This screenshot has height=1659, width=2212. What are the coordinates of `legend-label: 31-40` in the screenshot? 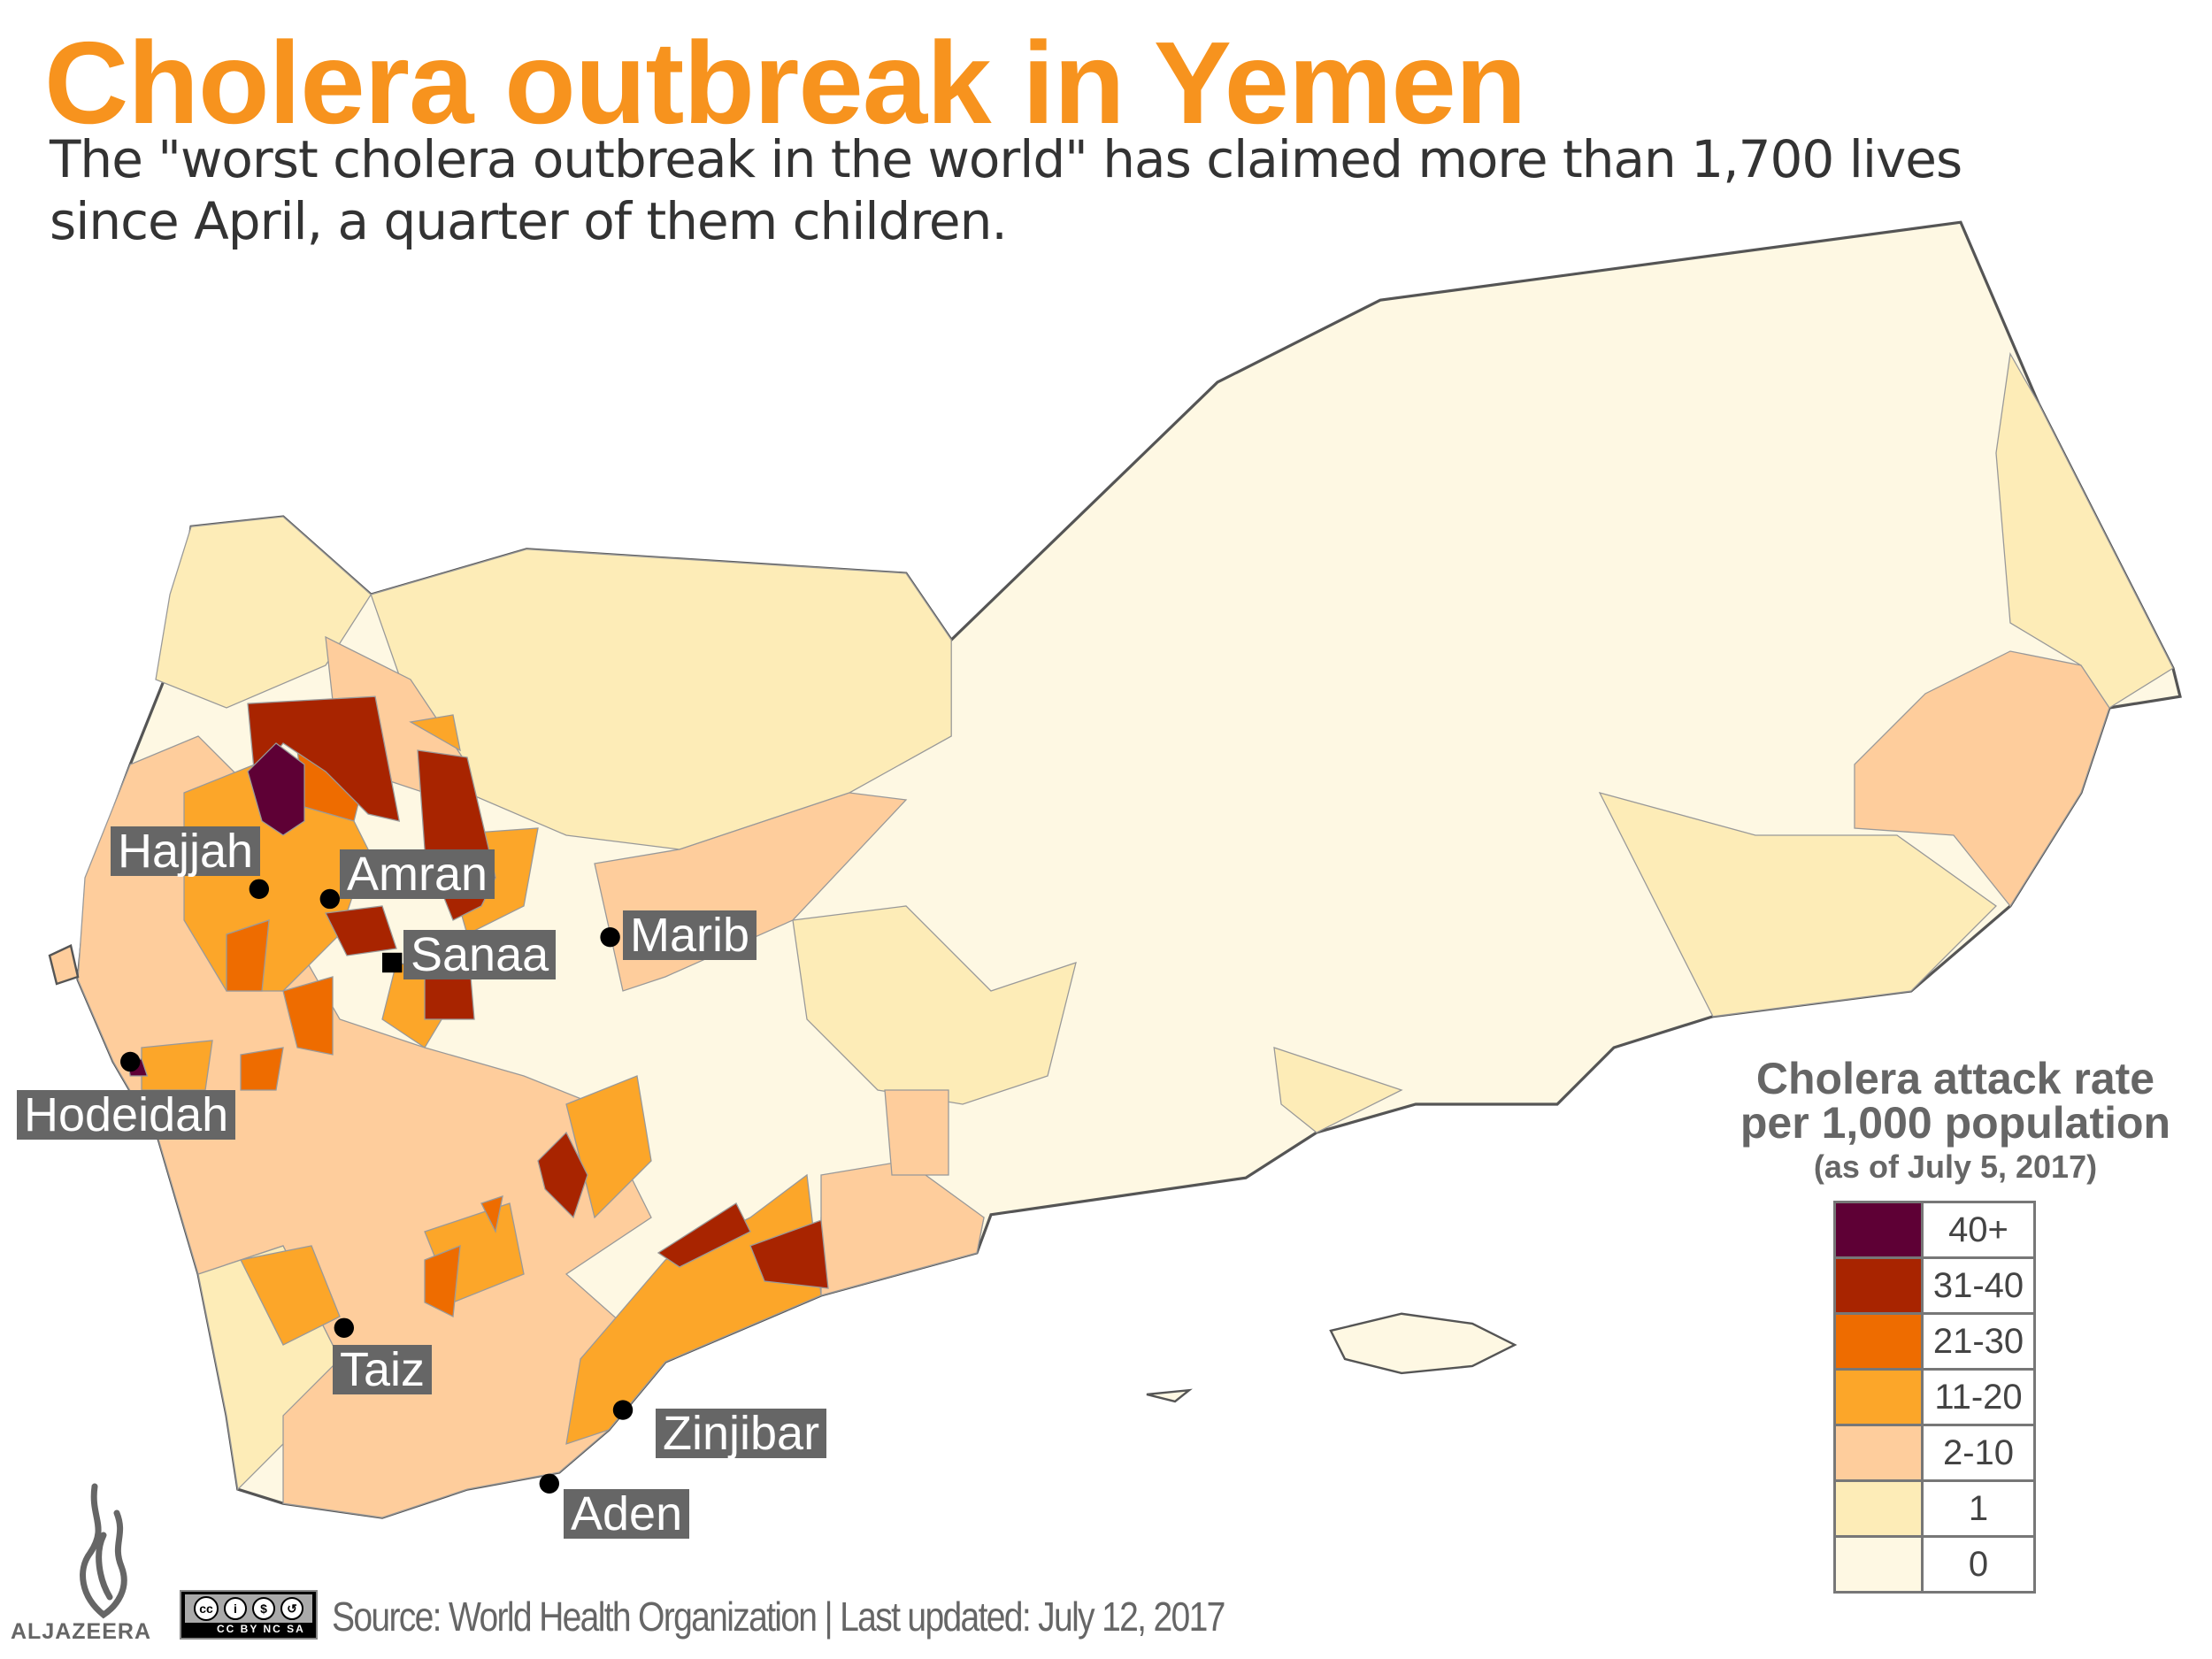 It's located at (1979, 1285).